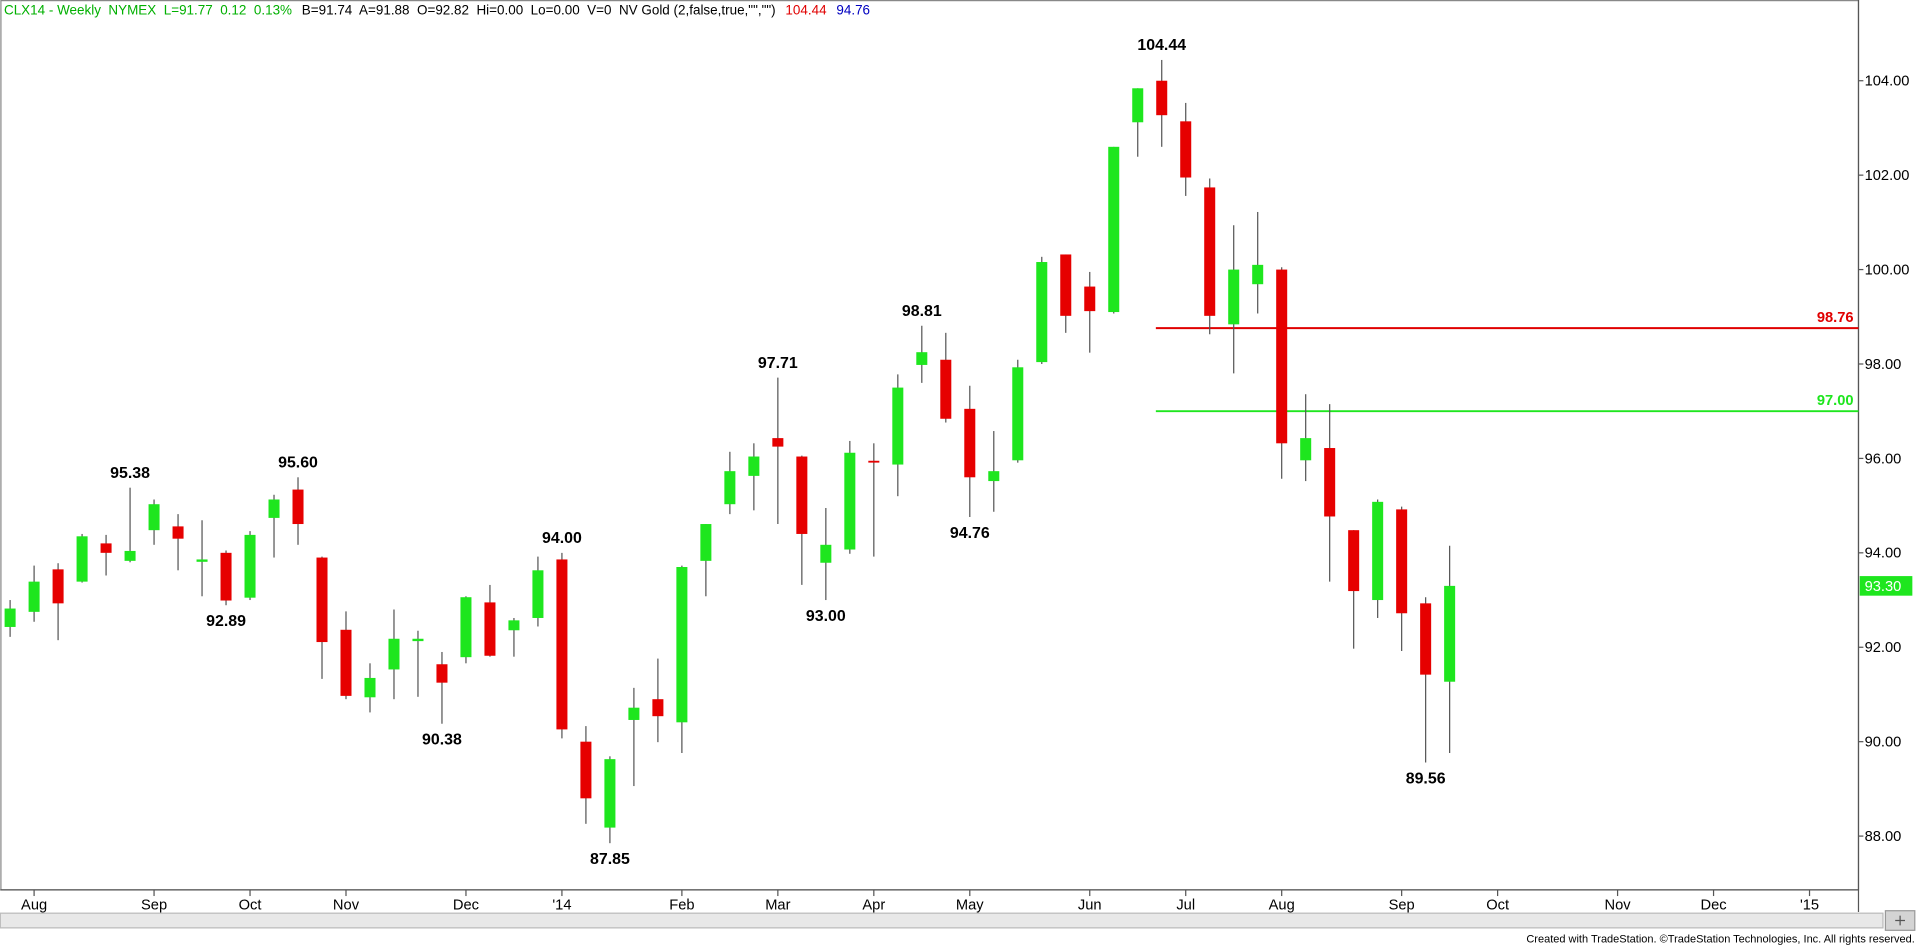 The height and width of the screenshot is (945, 1920). I want to click on y-tick-label: 90.00, so click(1883, 743).